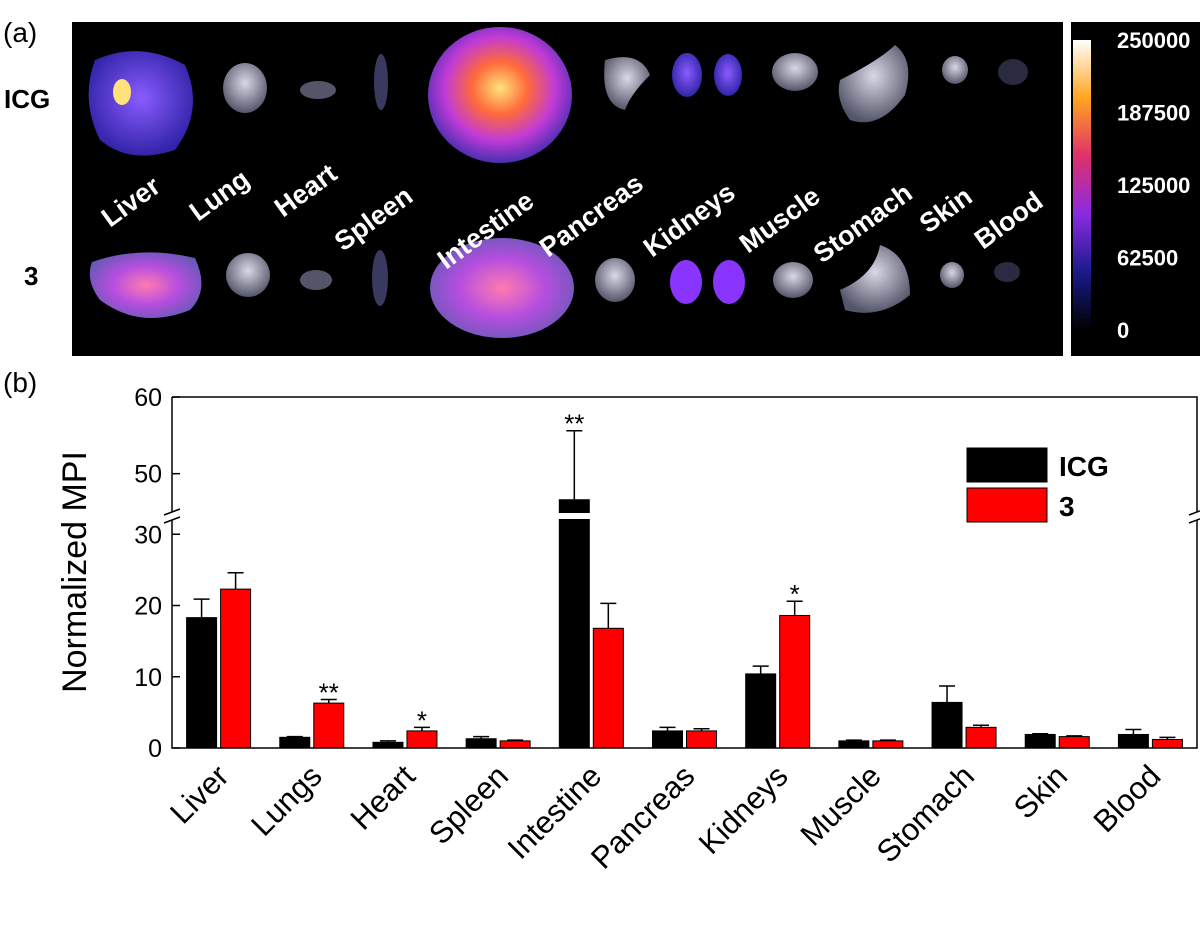 The height and width of the screenshot is (931, 1200). What do you see at coordinates (841, 805) in the screenshot?
I see `x-tick-label: Muscle` at bounding box center [841, 805].